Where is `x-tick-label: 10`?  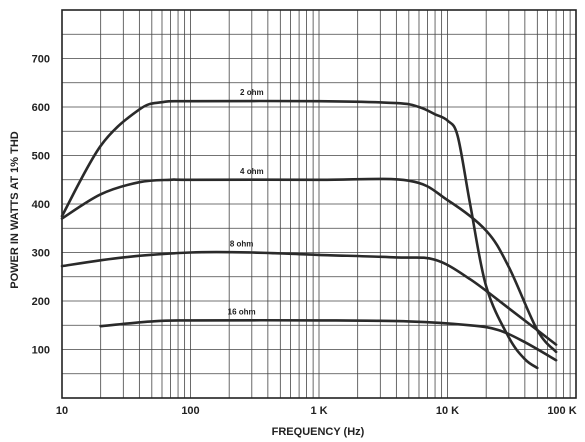
x-tick-label: 10 is located at coordinates (62, 411).